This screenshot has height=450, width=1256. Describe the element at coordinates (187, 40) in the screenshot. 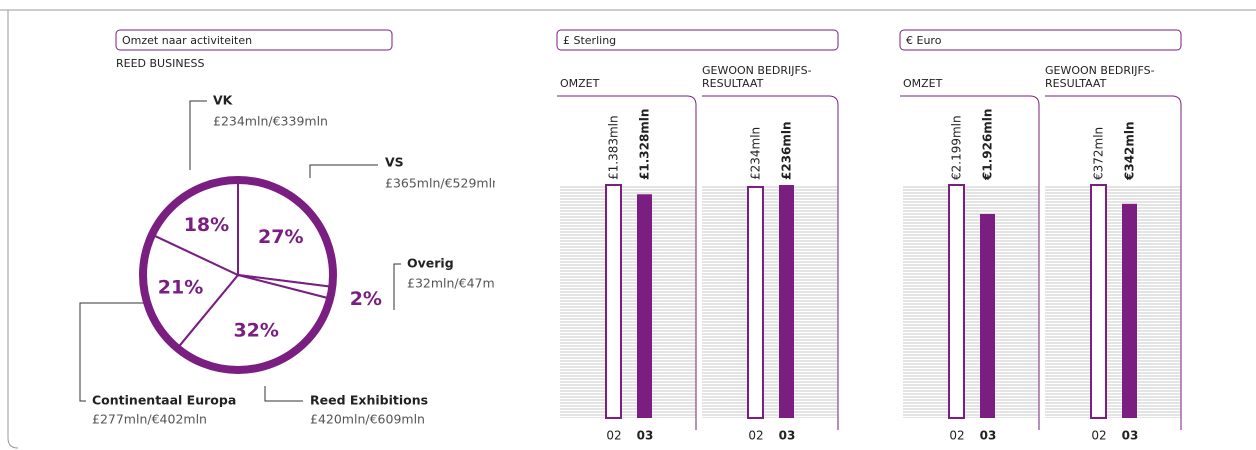

I see `title: Omzet naar activiteiten` at that location.